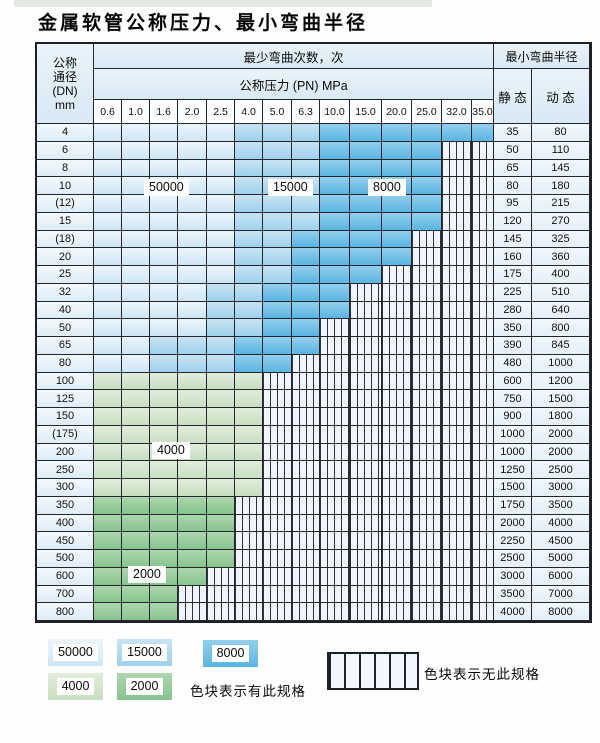 This screenshot has width=600, height=743. Describe the element at coordinates (65, 104) in the screenshot. I see `dn-header-line: mm` at that location.